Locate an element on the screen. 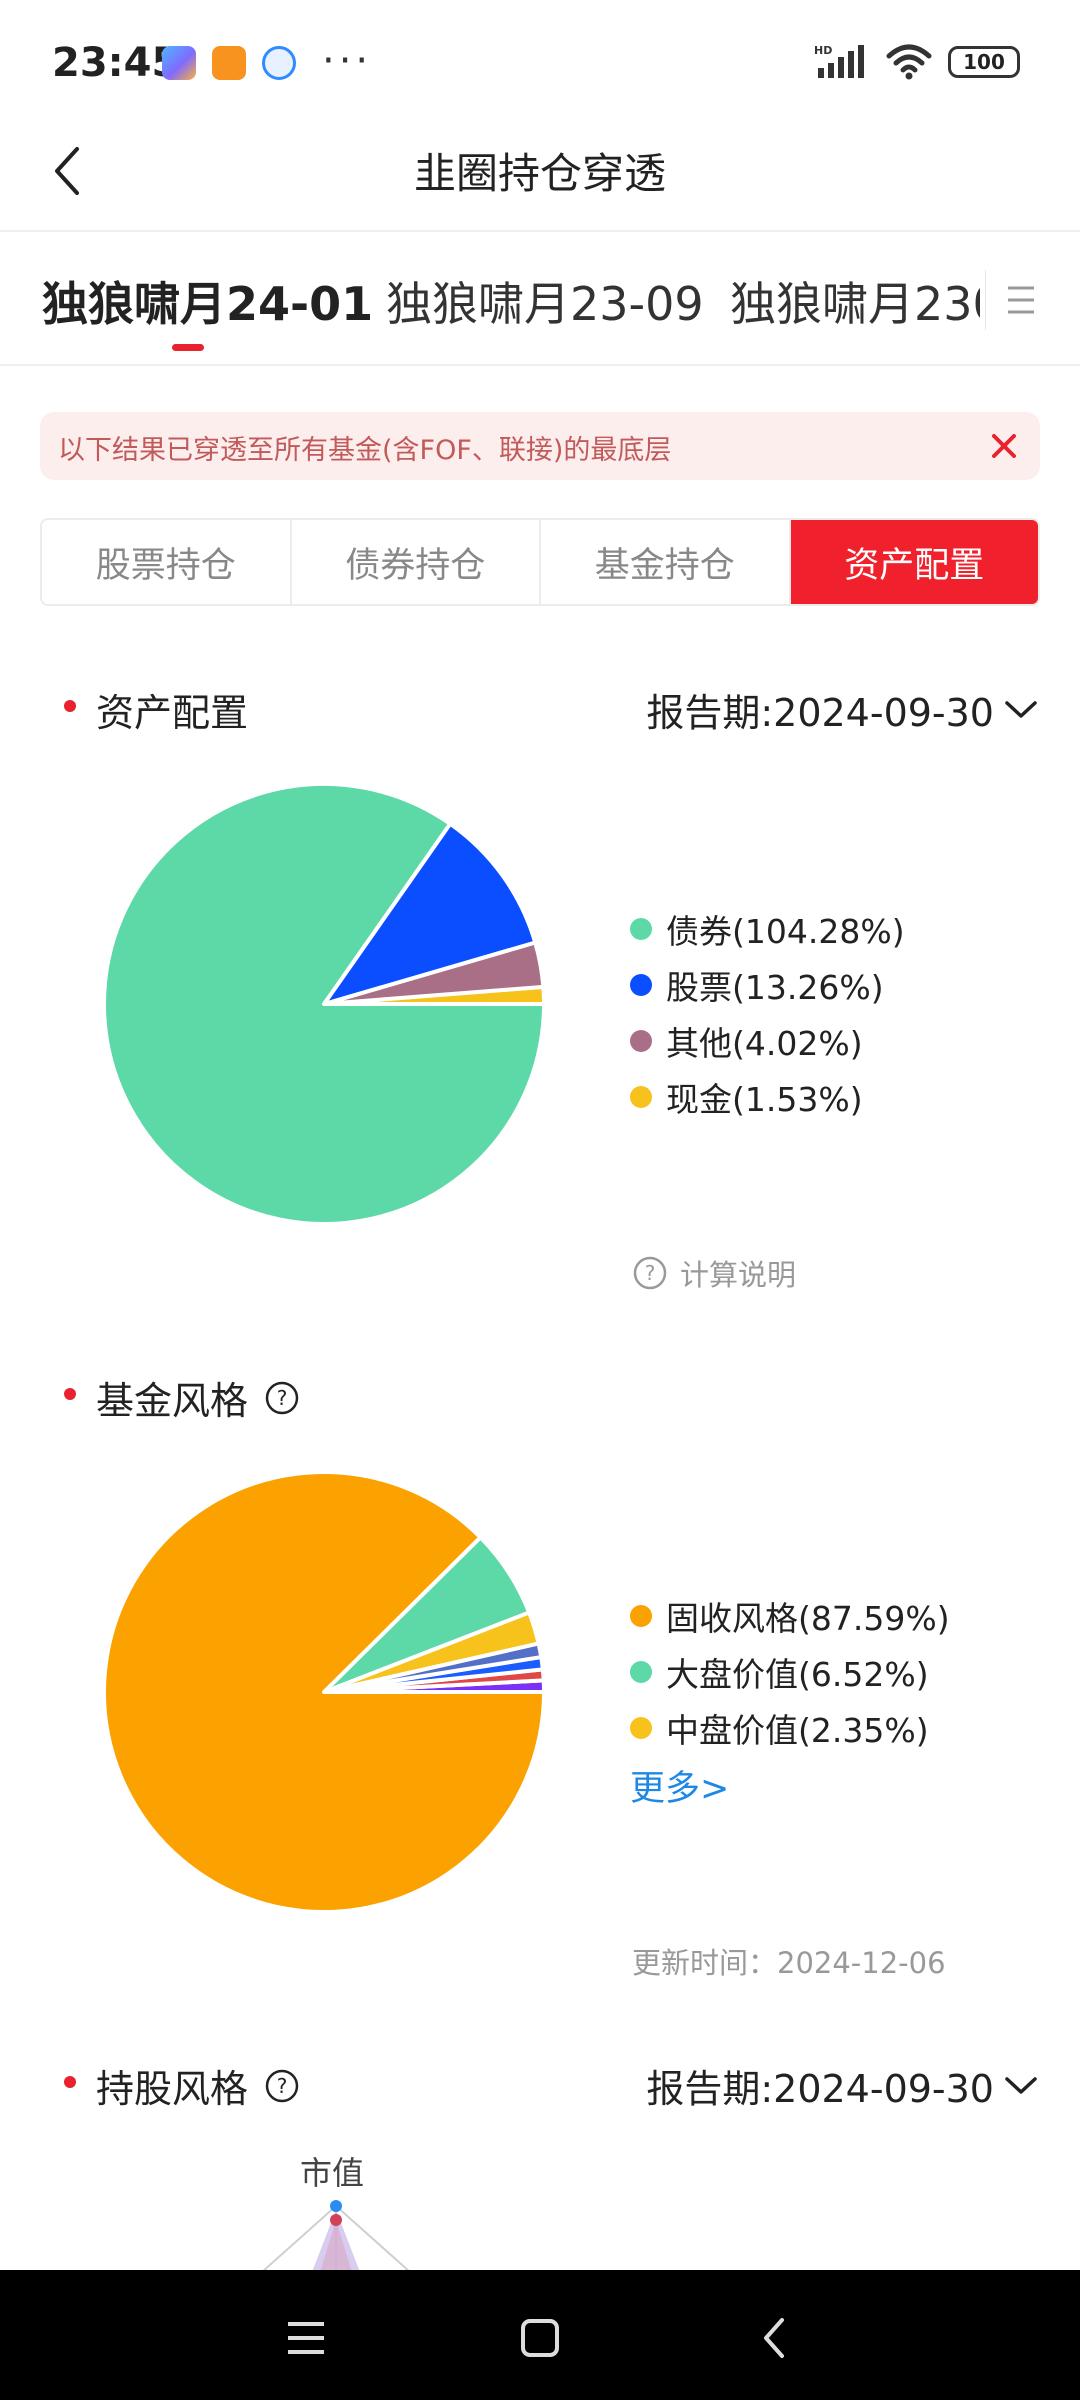 This screenshot has width=1080, height=2400. legend-item: 现金(1.53%) is located at coordinates (767, 1097).